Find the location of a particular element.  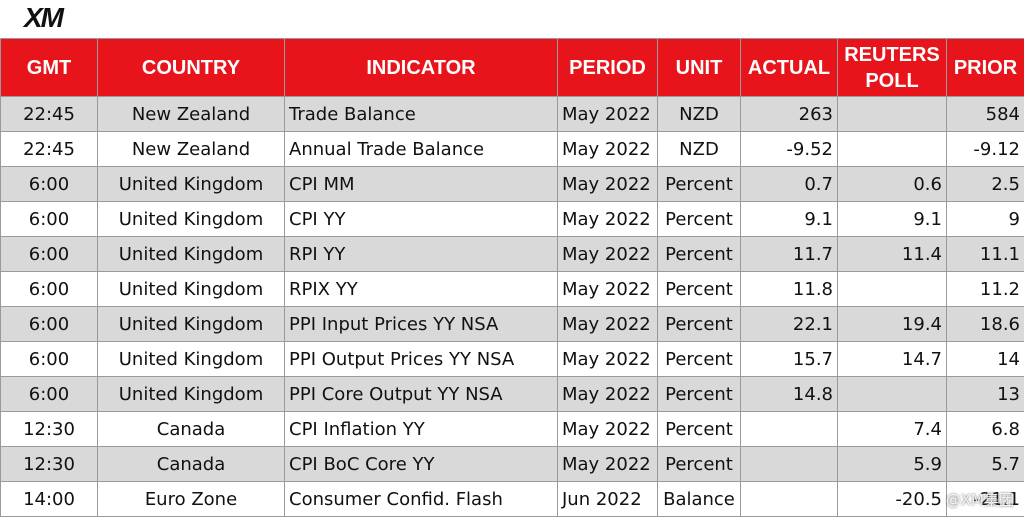

table-cell: -9.52 is located at coordinates (789, 149).